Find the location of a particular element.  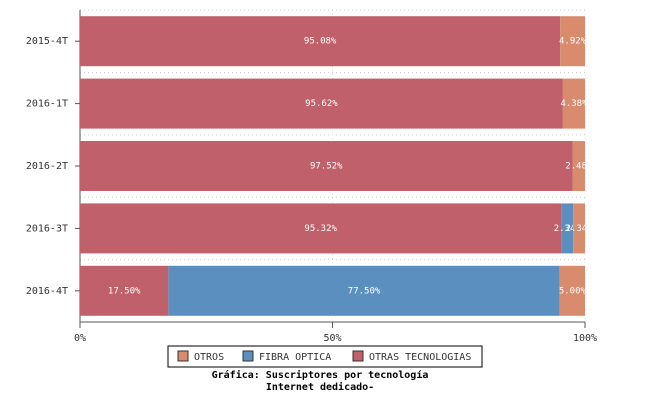

legend-label: OTROS is located at coordinates (209, 357).